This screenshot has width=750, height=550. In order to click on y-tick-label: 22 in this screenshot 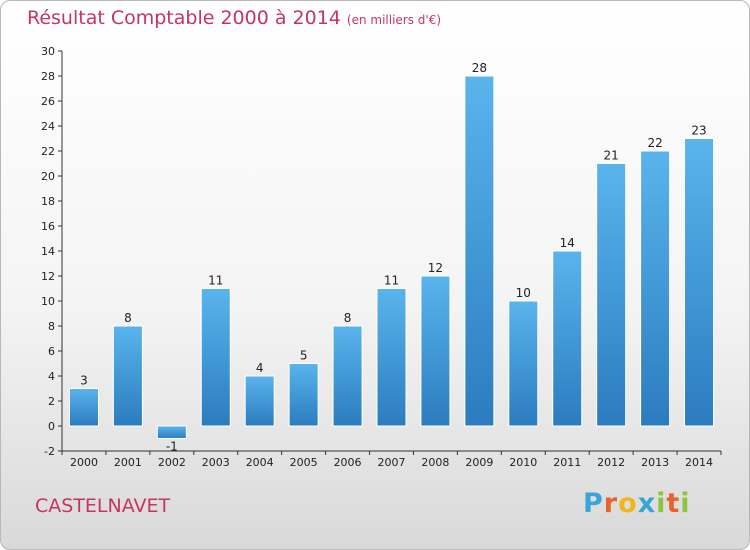, I will do `click(48, 151)`.